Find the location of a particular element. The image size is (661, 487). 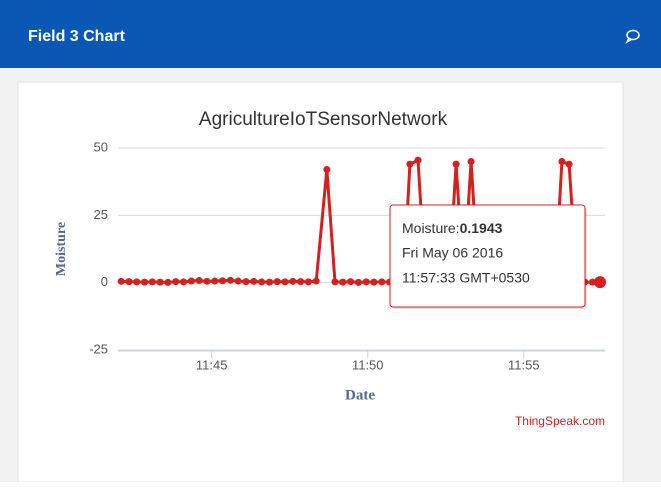

y-tick-label: 0 is located at coordinates (104, 281).